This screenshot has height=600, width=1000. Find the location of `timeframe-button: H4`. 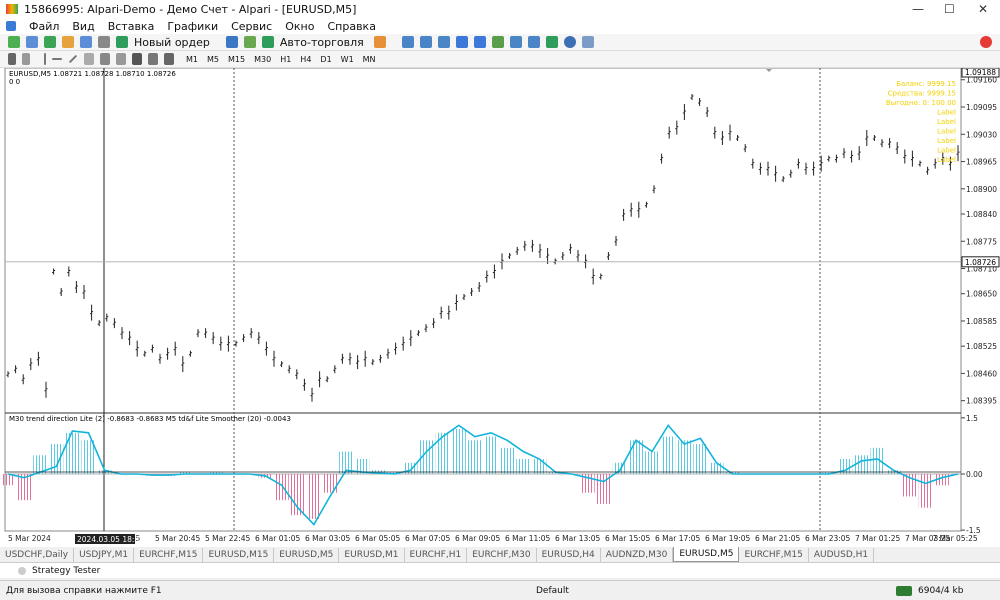

timeframe-button: H4 is located at coordinates (306, 59).